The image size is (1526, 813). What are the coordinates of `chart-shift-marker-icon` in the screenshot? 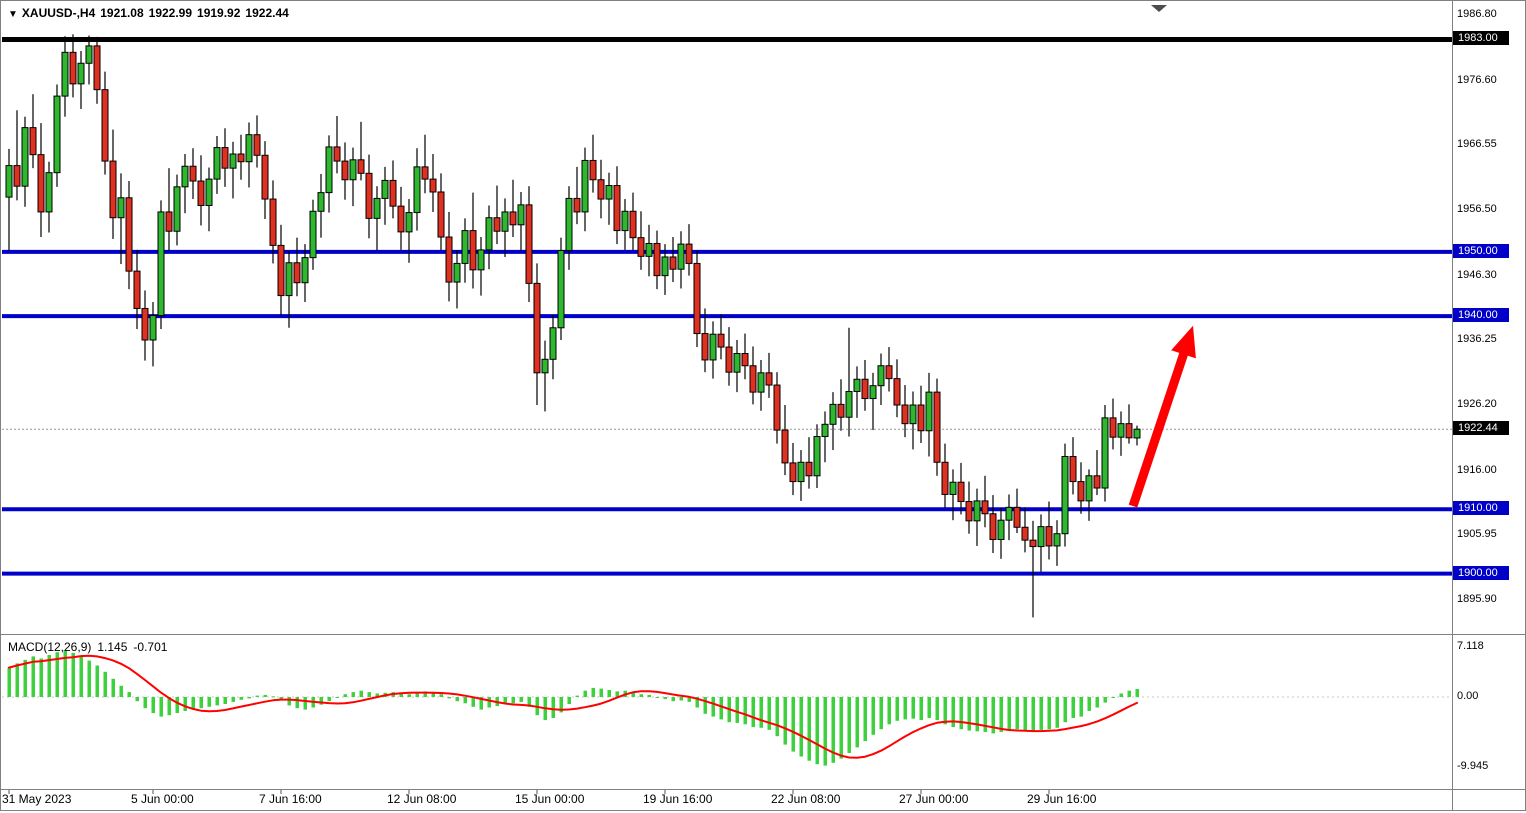 It's located at (1159, 8).